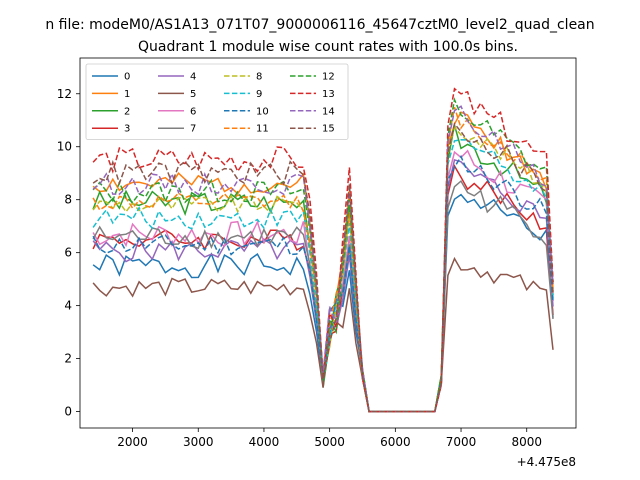  Describe the element at coordinates (546, 462) in the screenshot. I see `x-offset-label: +4.475e8` at that location.